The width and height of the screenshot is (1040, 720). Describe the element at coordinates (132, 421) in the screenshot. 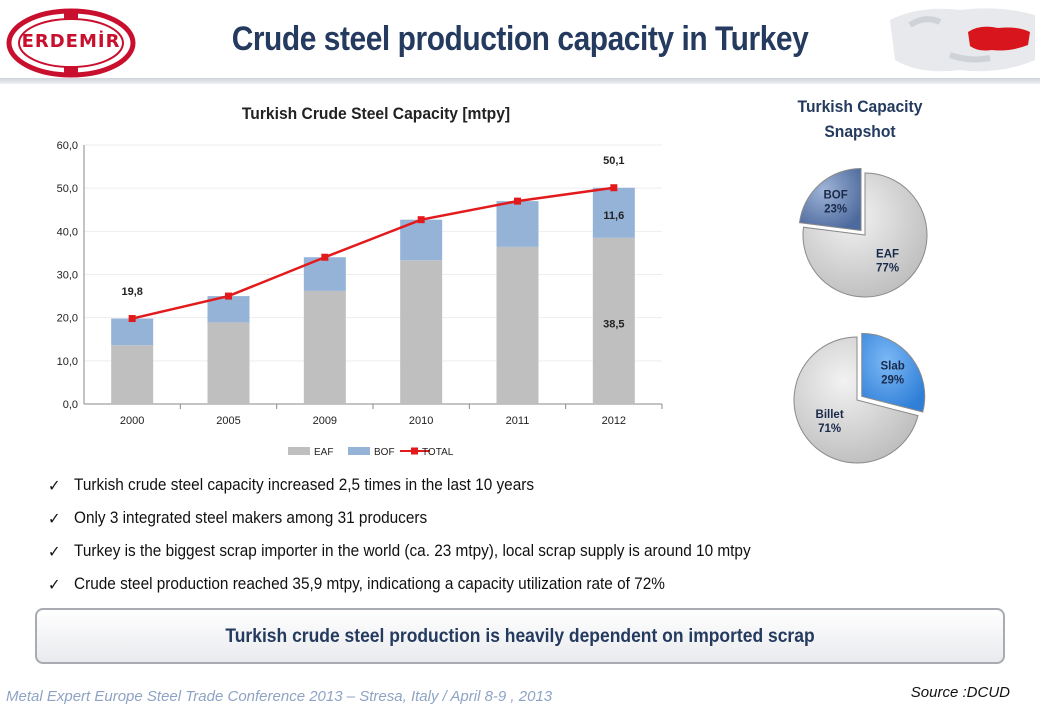

I see `x-tick-label: 2000` at that location.